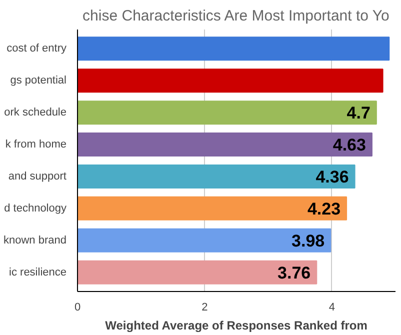  Describe the element at coordinates (358, 113) in the screenshot. I see `data-label: 4.7` at that location.